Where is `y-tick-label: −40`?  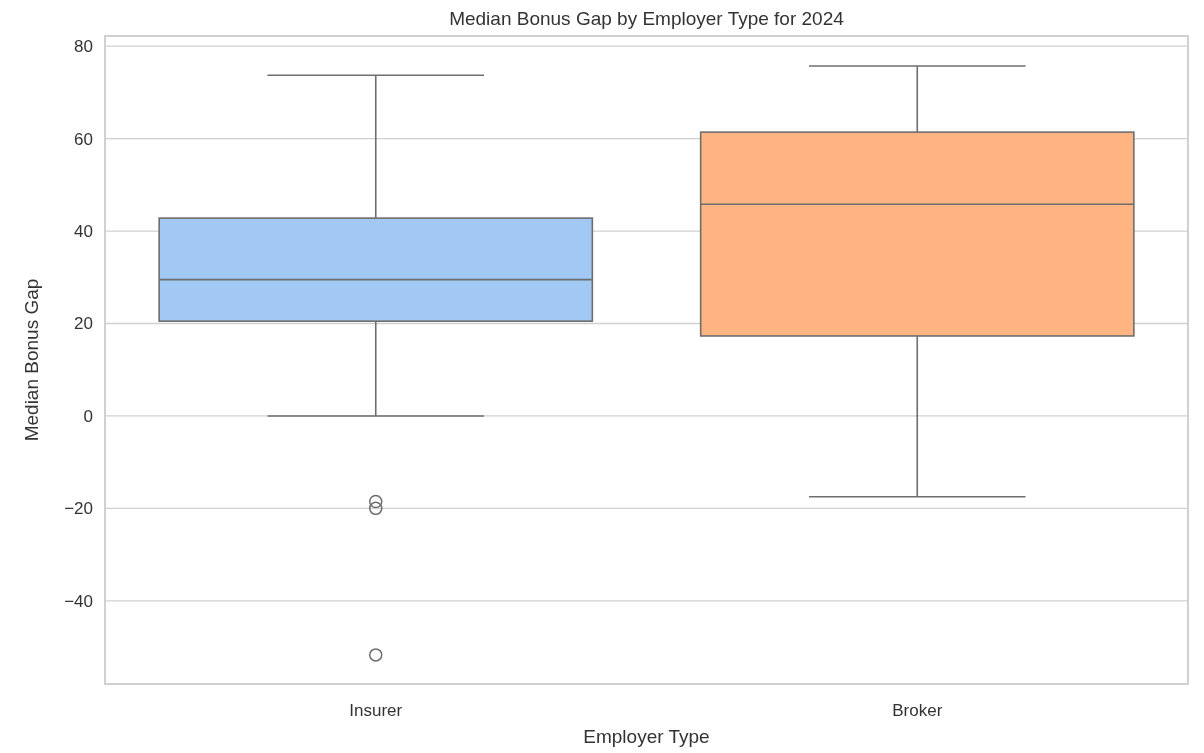 y-tick-label: −40 is located at coordinates (78, 601).